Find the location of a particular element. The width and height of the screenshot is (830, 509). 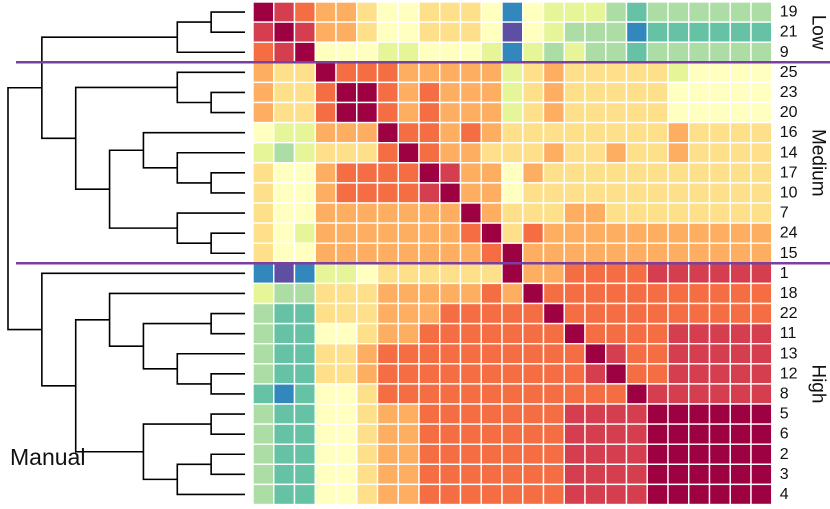

row-label: 7 is located at coordinates (784, 213).